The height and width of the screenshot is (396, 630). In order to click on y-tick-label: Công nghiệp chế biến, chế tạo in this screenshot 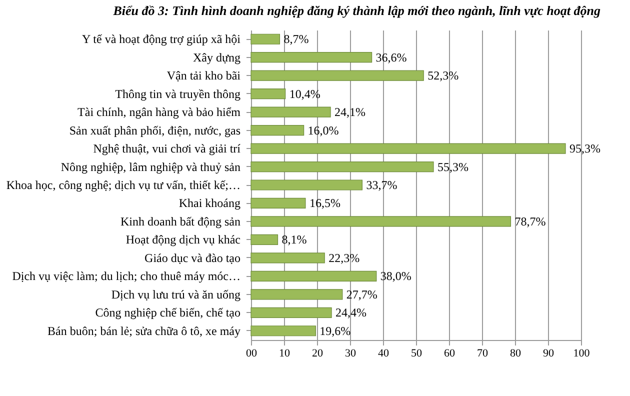, I will do `click(167, 313)`.